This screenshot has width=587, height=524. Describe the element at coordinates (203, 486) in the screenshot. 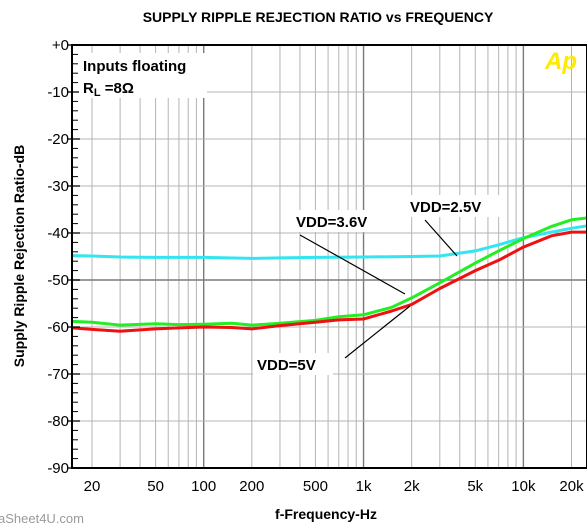

I see `x-tick-label: 100` at that location.